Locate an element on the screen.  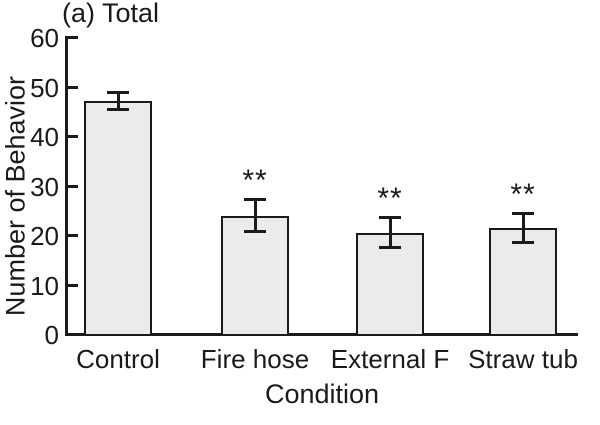
y-tick-label: 0 is located at coordinates (51, 335).